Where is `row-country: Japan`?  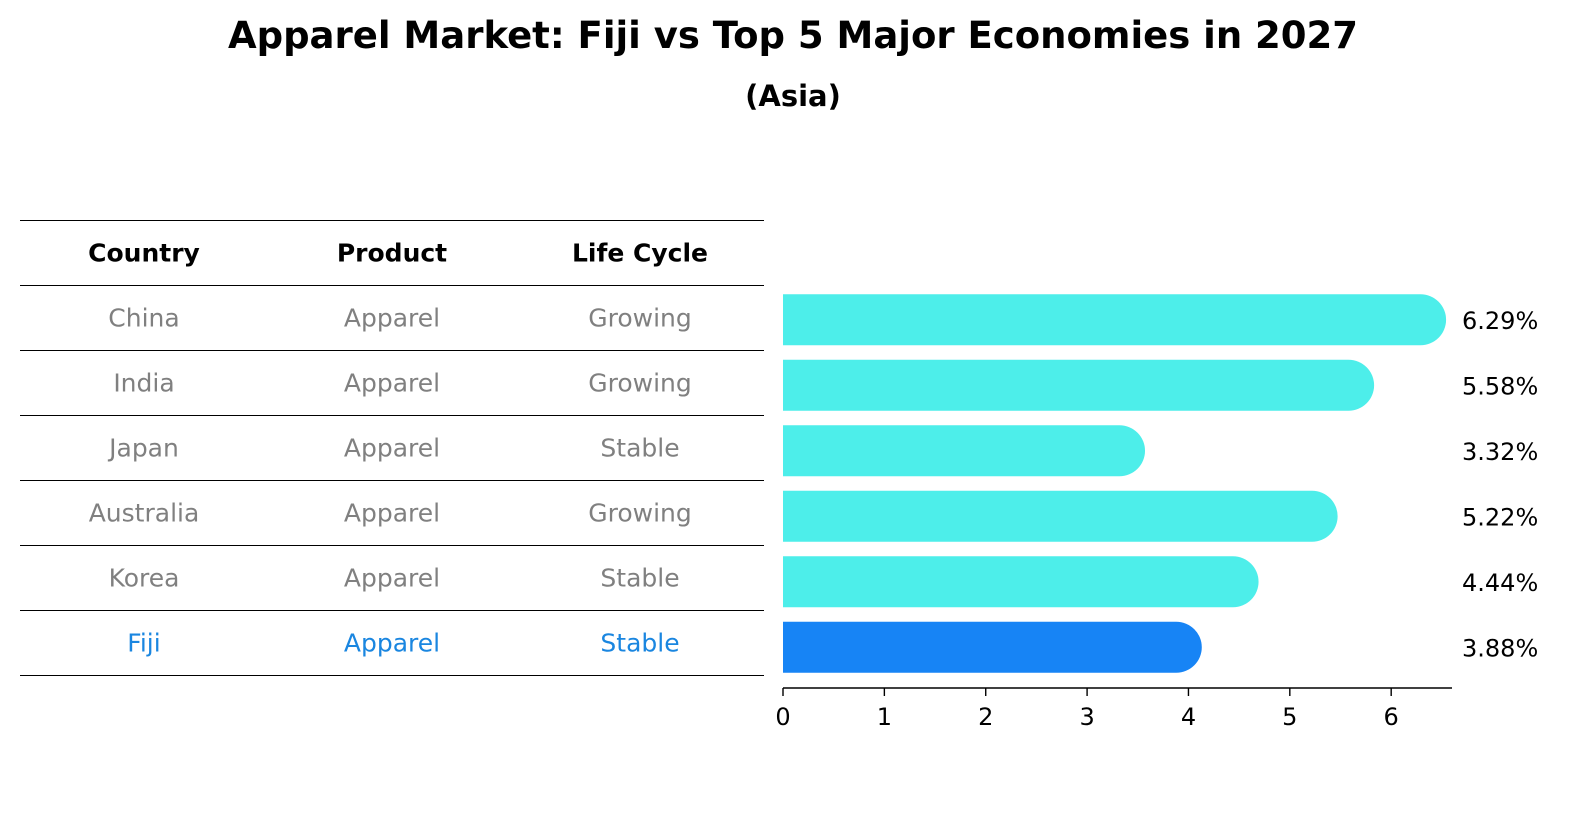
row-country: Japan is located at coordinates (144, 448).